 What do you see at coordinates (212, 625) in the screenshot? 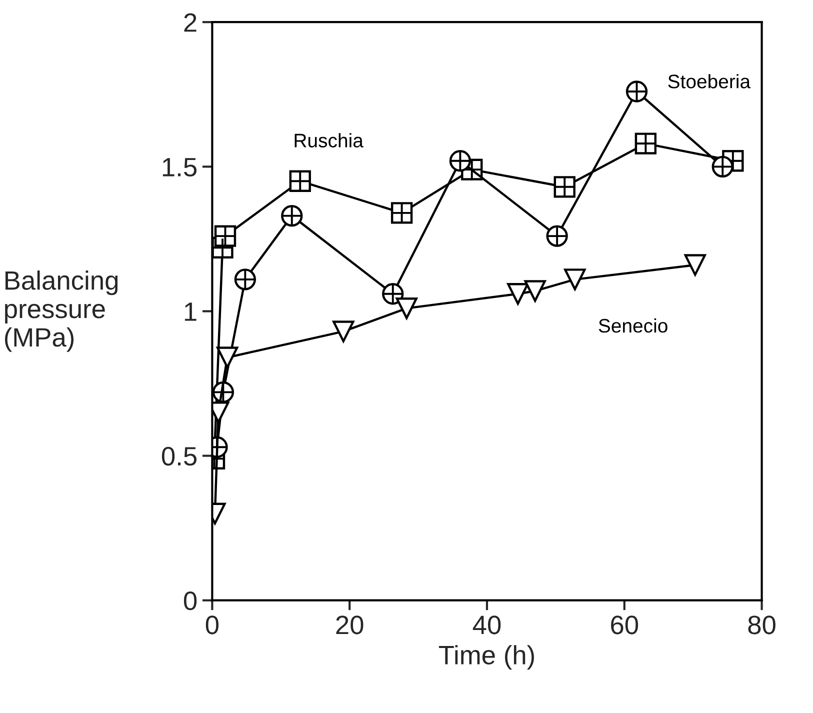
I see `x-tick-label: 0` at bounding box center [212, 625].